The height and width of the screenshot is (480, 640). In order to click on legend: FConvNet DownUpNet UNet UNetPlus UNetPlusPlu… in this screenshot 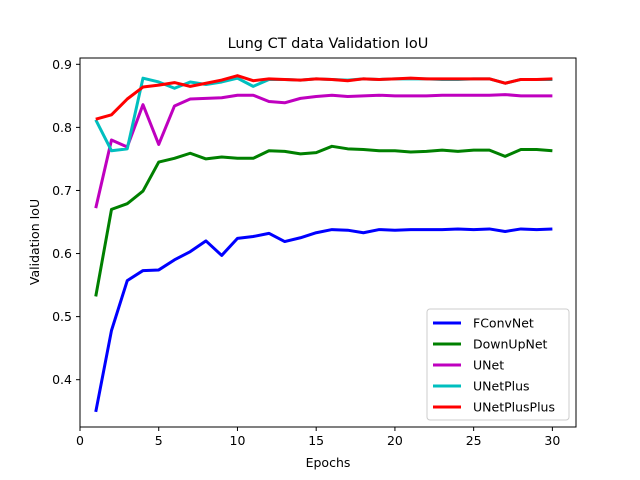, I will do `click(498, 364)`.